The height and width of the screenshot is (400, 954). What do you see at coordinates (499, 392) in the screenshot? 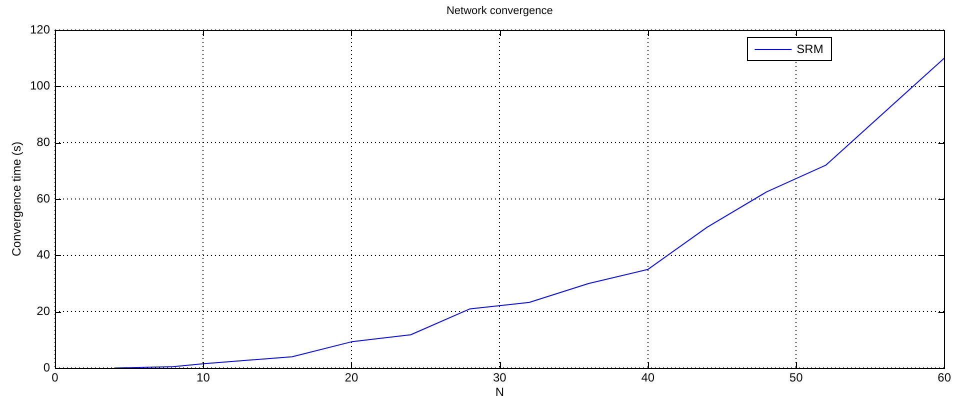
I see `x-axis-title: N` at bounding box center [499, 392].